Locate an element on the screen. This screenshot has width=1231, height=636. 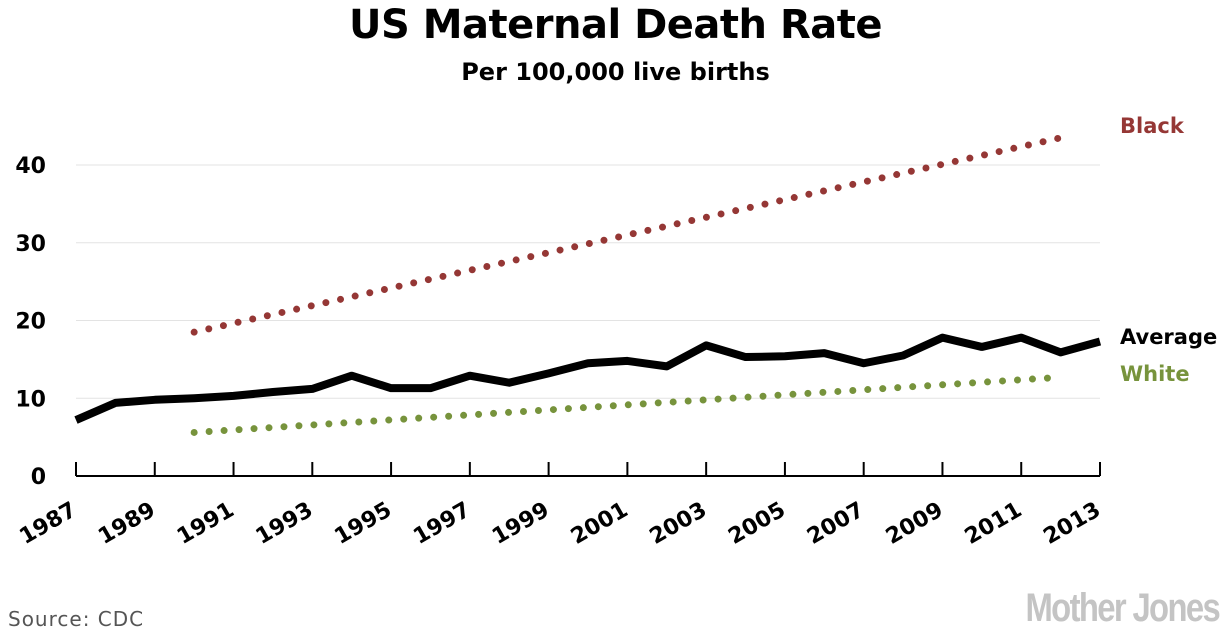
x-tick-label: 2009 is located at coordinates (915, 524).